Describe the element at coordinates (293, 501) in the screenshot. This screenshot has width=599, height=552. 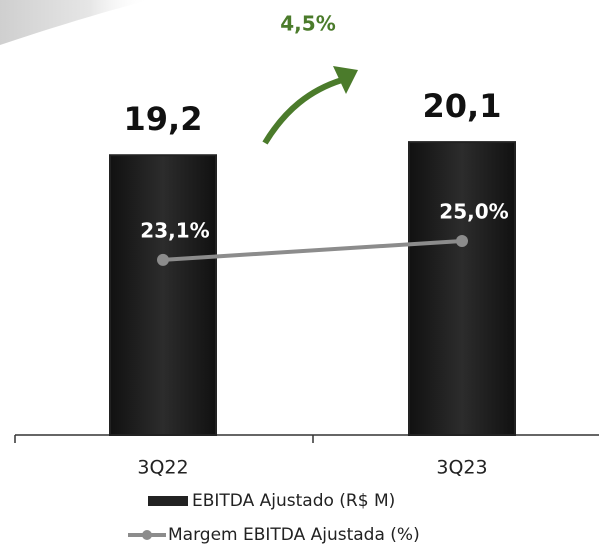
I see `legend-label: EBITDA Ajustado (R$ M)` at that location.